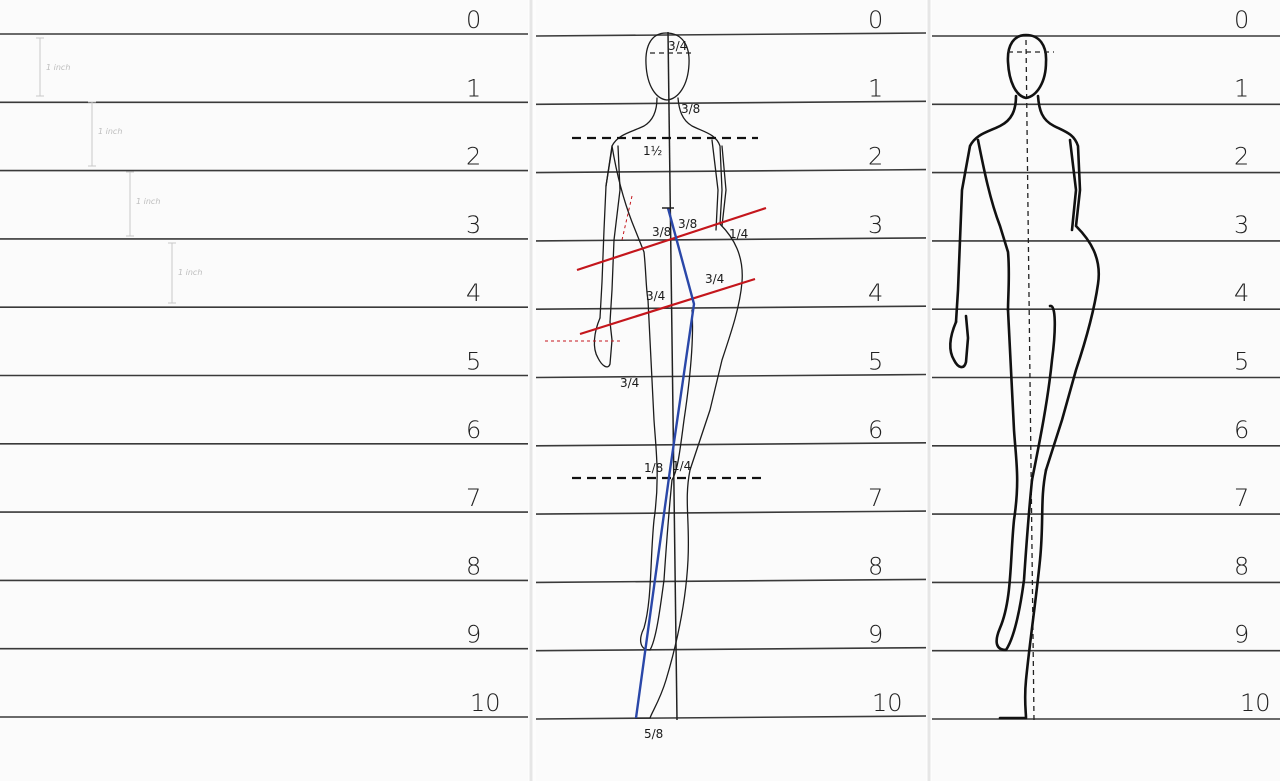  Describe the element at coordinates (1043, 393) in the screenshot. I see `finished-inner-leg` at that location.